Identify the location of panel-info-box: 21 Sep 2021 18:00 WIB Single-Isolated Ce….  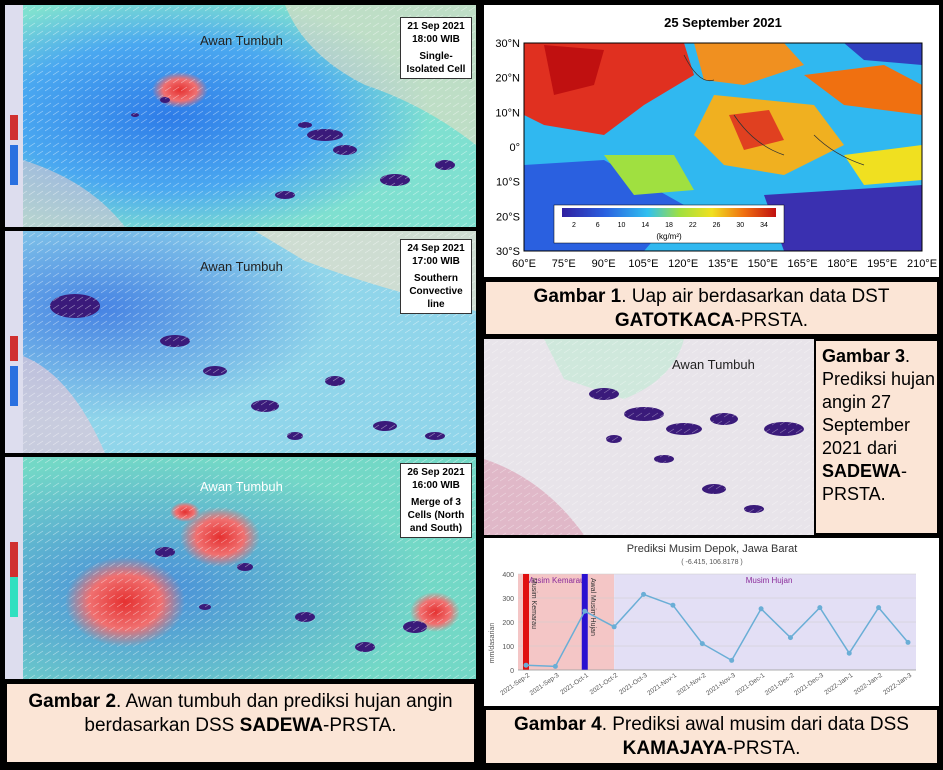
(436, 48).